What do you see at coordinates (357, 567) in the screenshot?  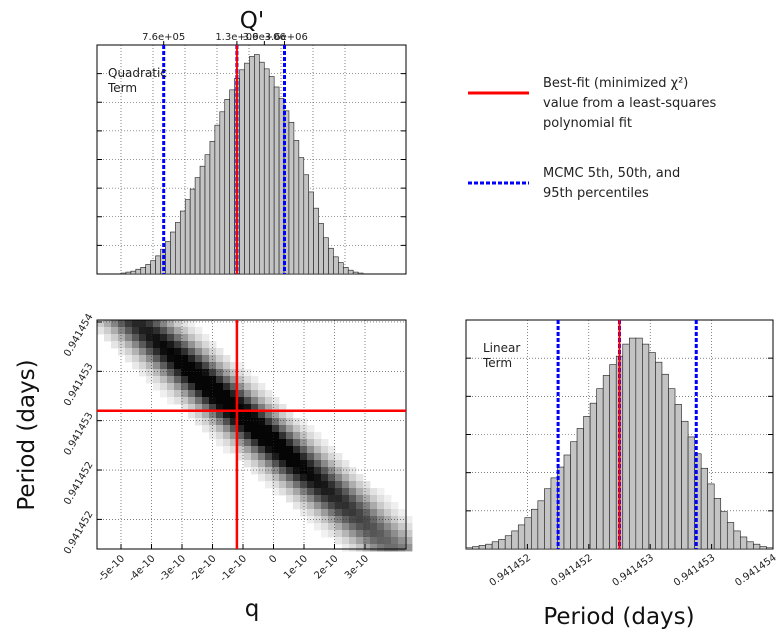 I see `density-x-tick-label: 3e-10` at bounding box center [357, 567].